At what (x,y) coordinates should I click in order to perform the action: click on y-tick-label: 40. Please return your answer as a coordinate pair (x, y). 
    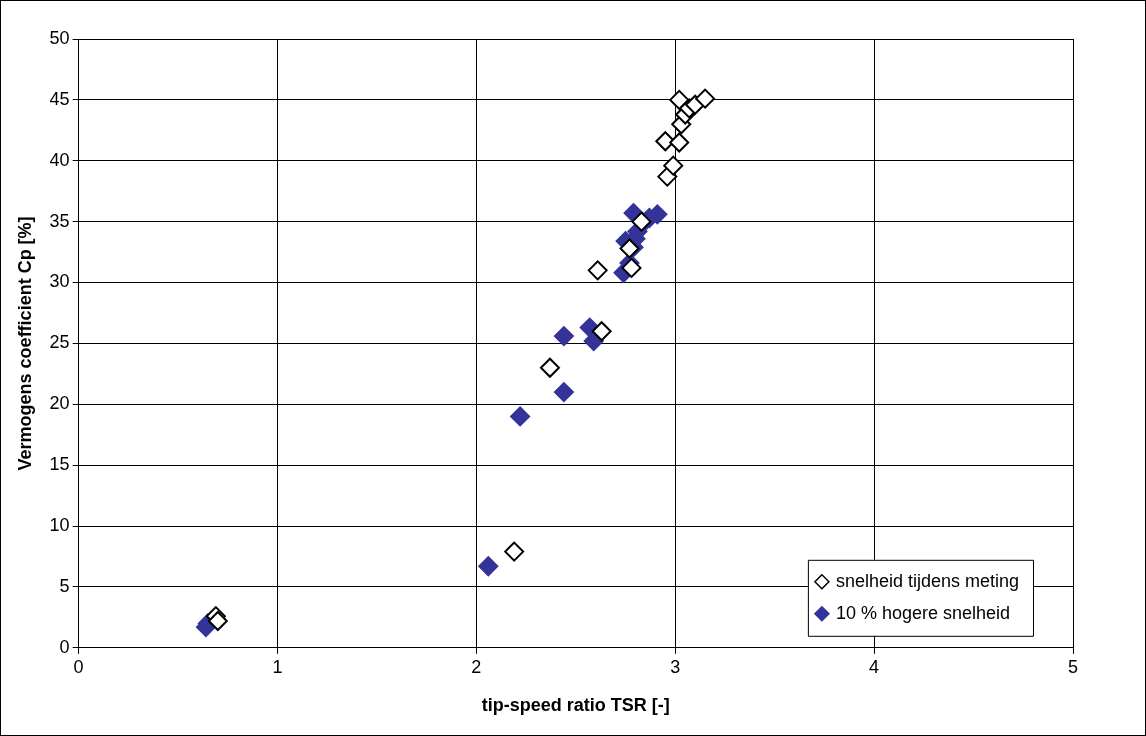
    Looking at the image, I should click on (59, 159).